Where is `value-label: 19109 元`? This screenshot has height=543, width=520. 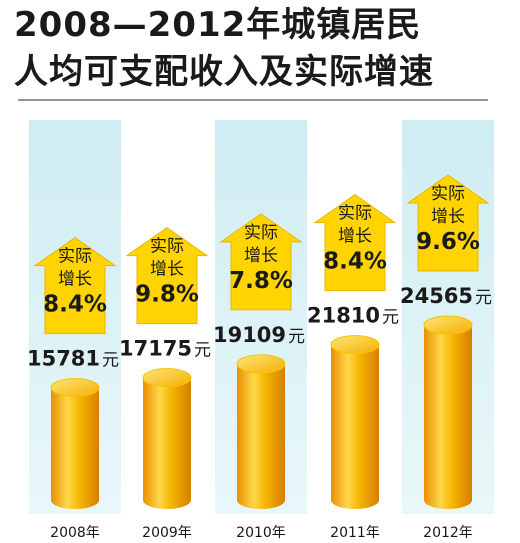
value-label: 19109 元 is located at coordinates (259, 335).